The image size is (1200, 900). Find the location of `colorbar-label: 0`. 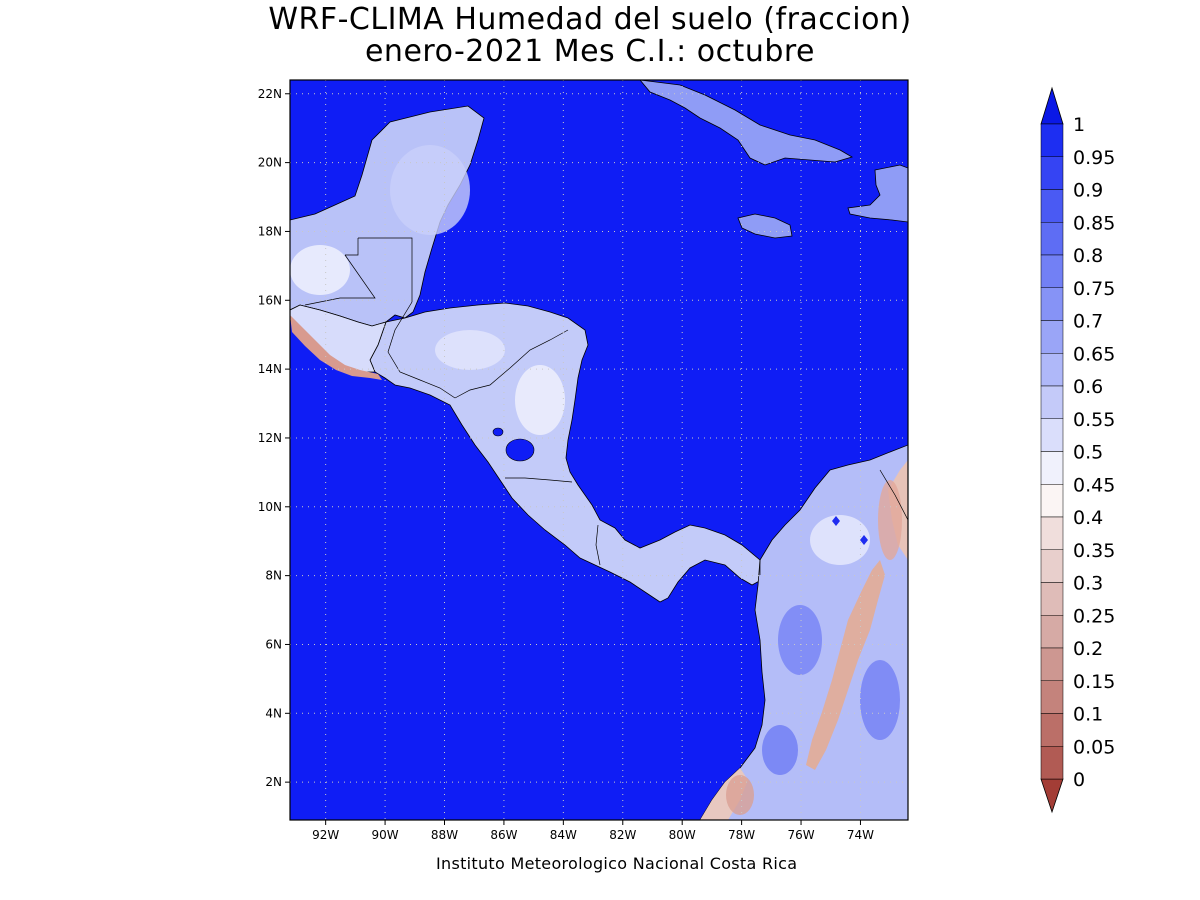

colorbar-label: 0 is located at coordinates (1079, 780).